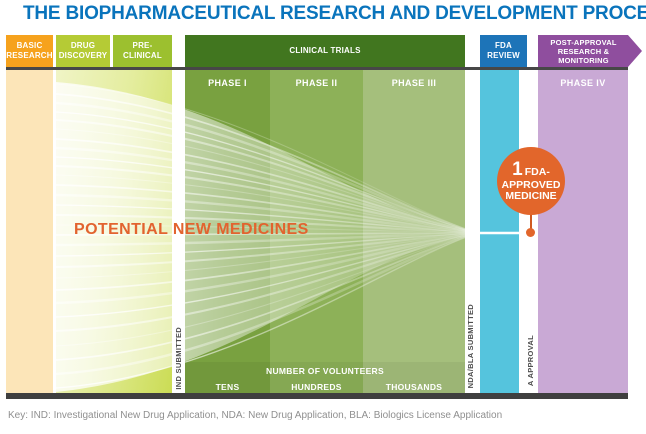 The image size is (646, 434). I want to click on header-shadow-bar, so click(317, 68).